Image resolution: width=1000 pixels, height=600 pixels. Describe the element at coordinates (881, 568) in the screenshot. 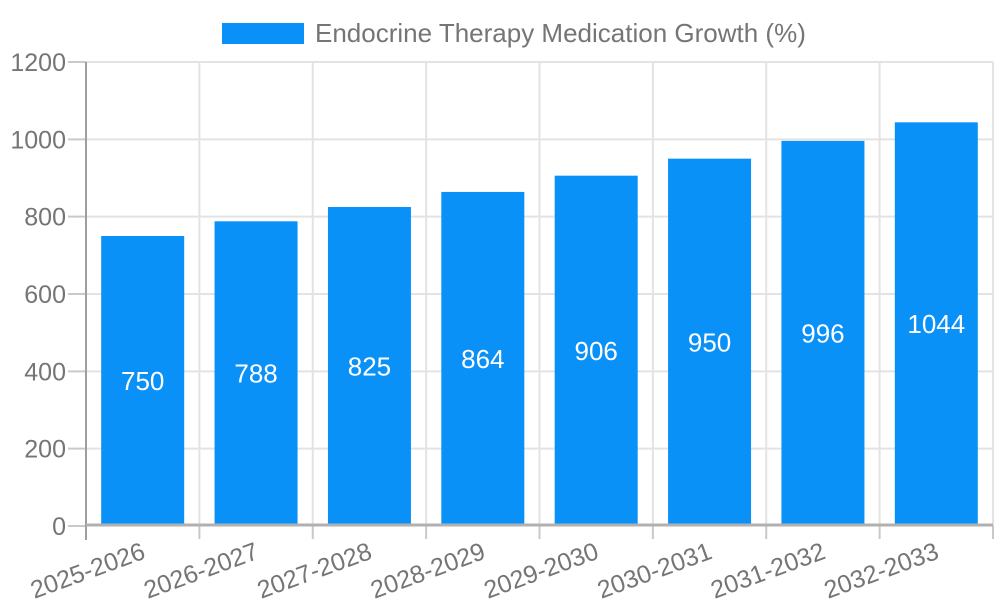

I see `x-axis-tick-label: 2032-2033` at that location.